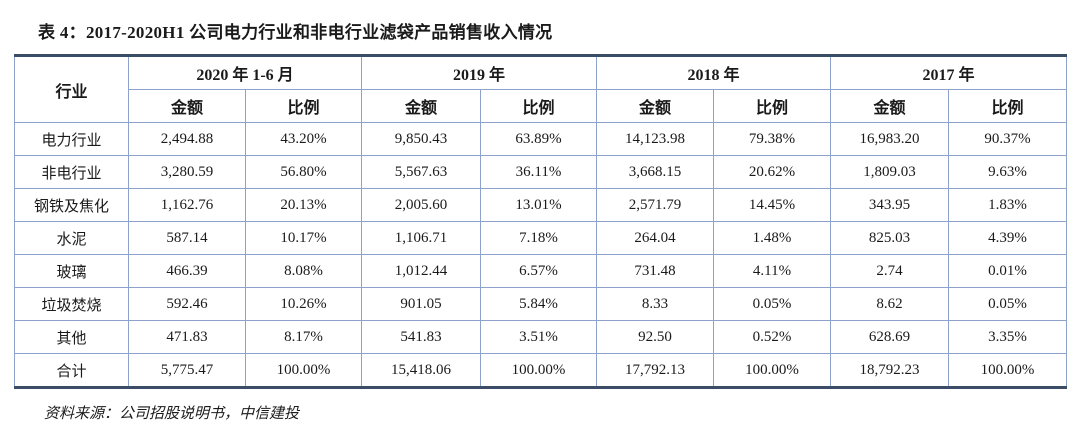 The height and width of the screenshot is (442, 1080). I want to click on cell-value: 5,775.47, so click(187, 370).